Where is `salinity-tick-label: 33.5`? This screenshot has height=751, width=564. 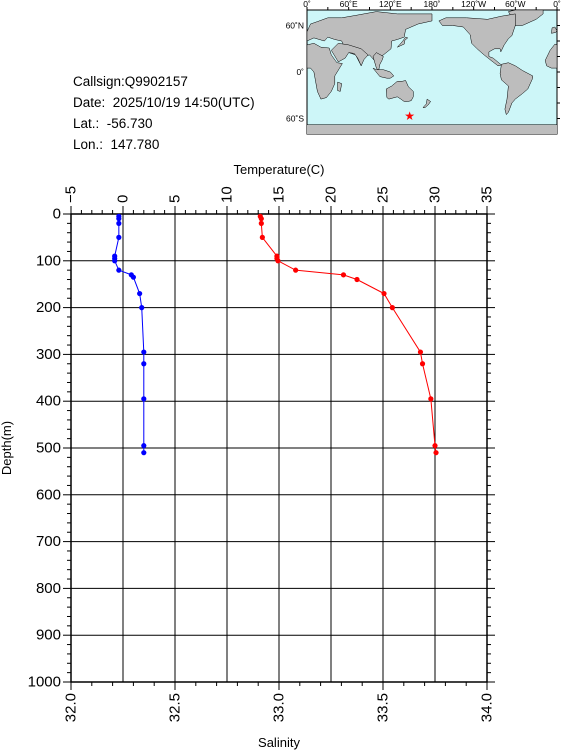
salinity-tick-label: 33.5 is located at coordinates (383, 707).